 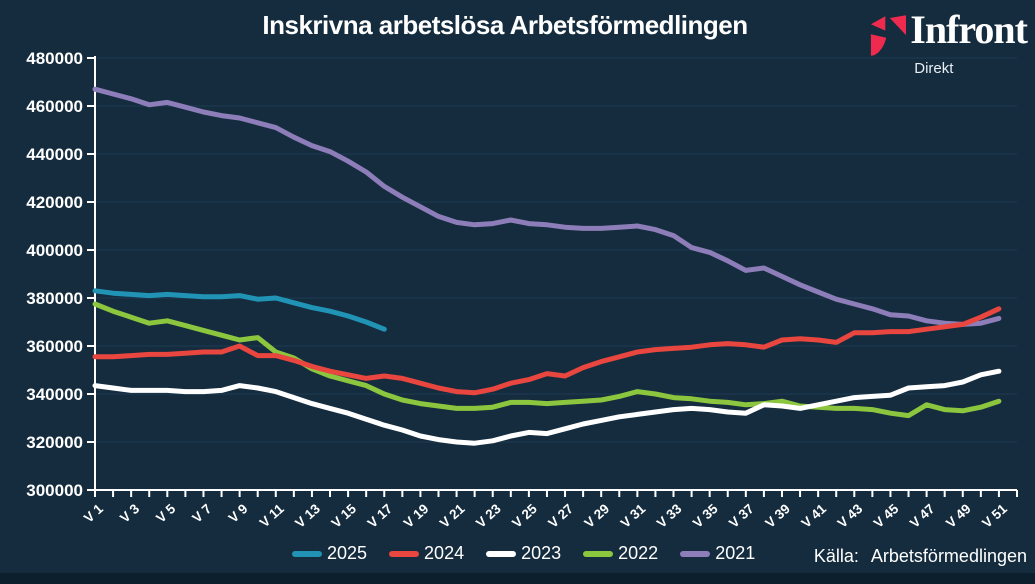 I want to click on chart-legend: 2025 2024 2023 2022 2021, so click(x=523, y=553).